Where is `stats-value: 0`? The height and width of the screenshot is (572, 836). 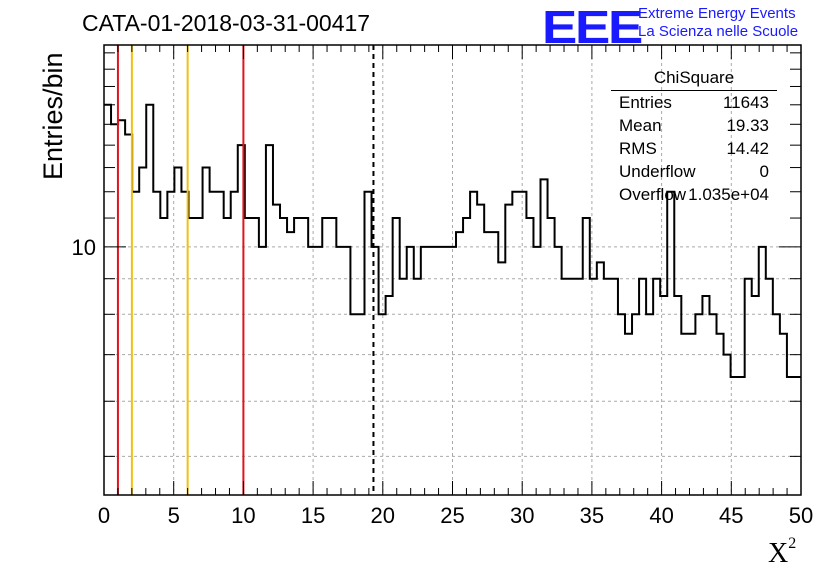 stats-value: 0 is located at coordinates (764, 171).